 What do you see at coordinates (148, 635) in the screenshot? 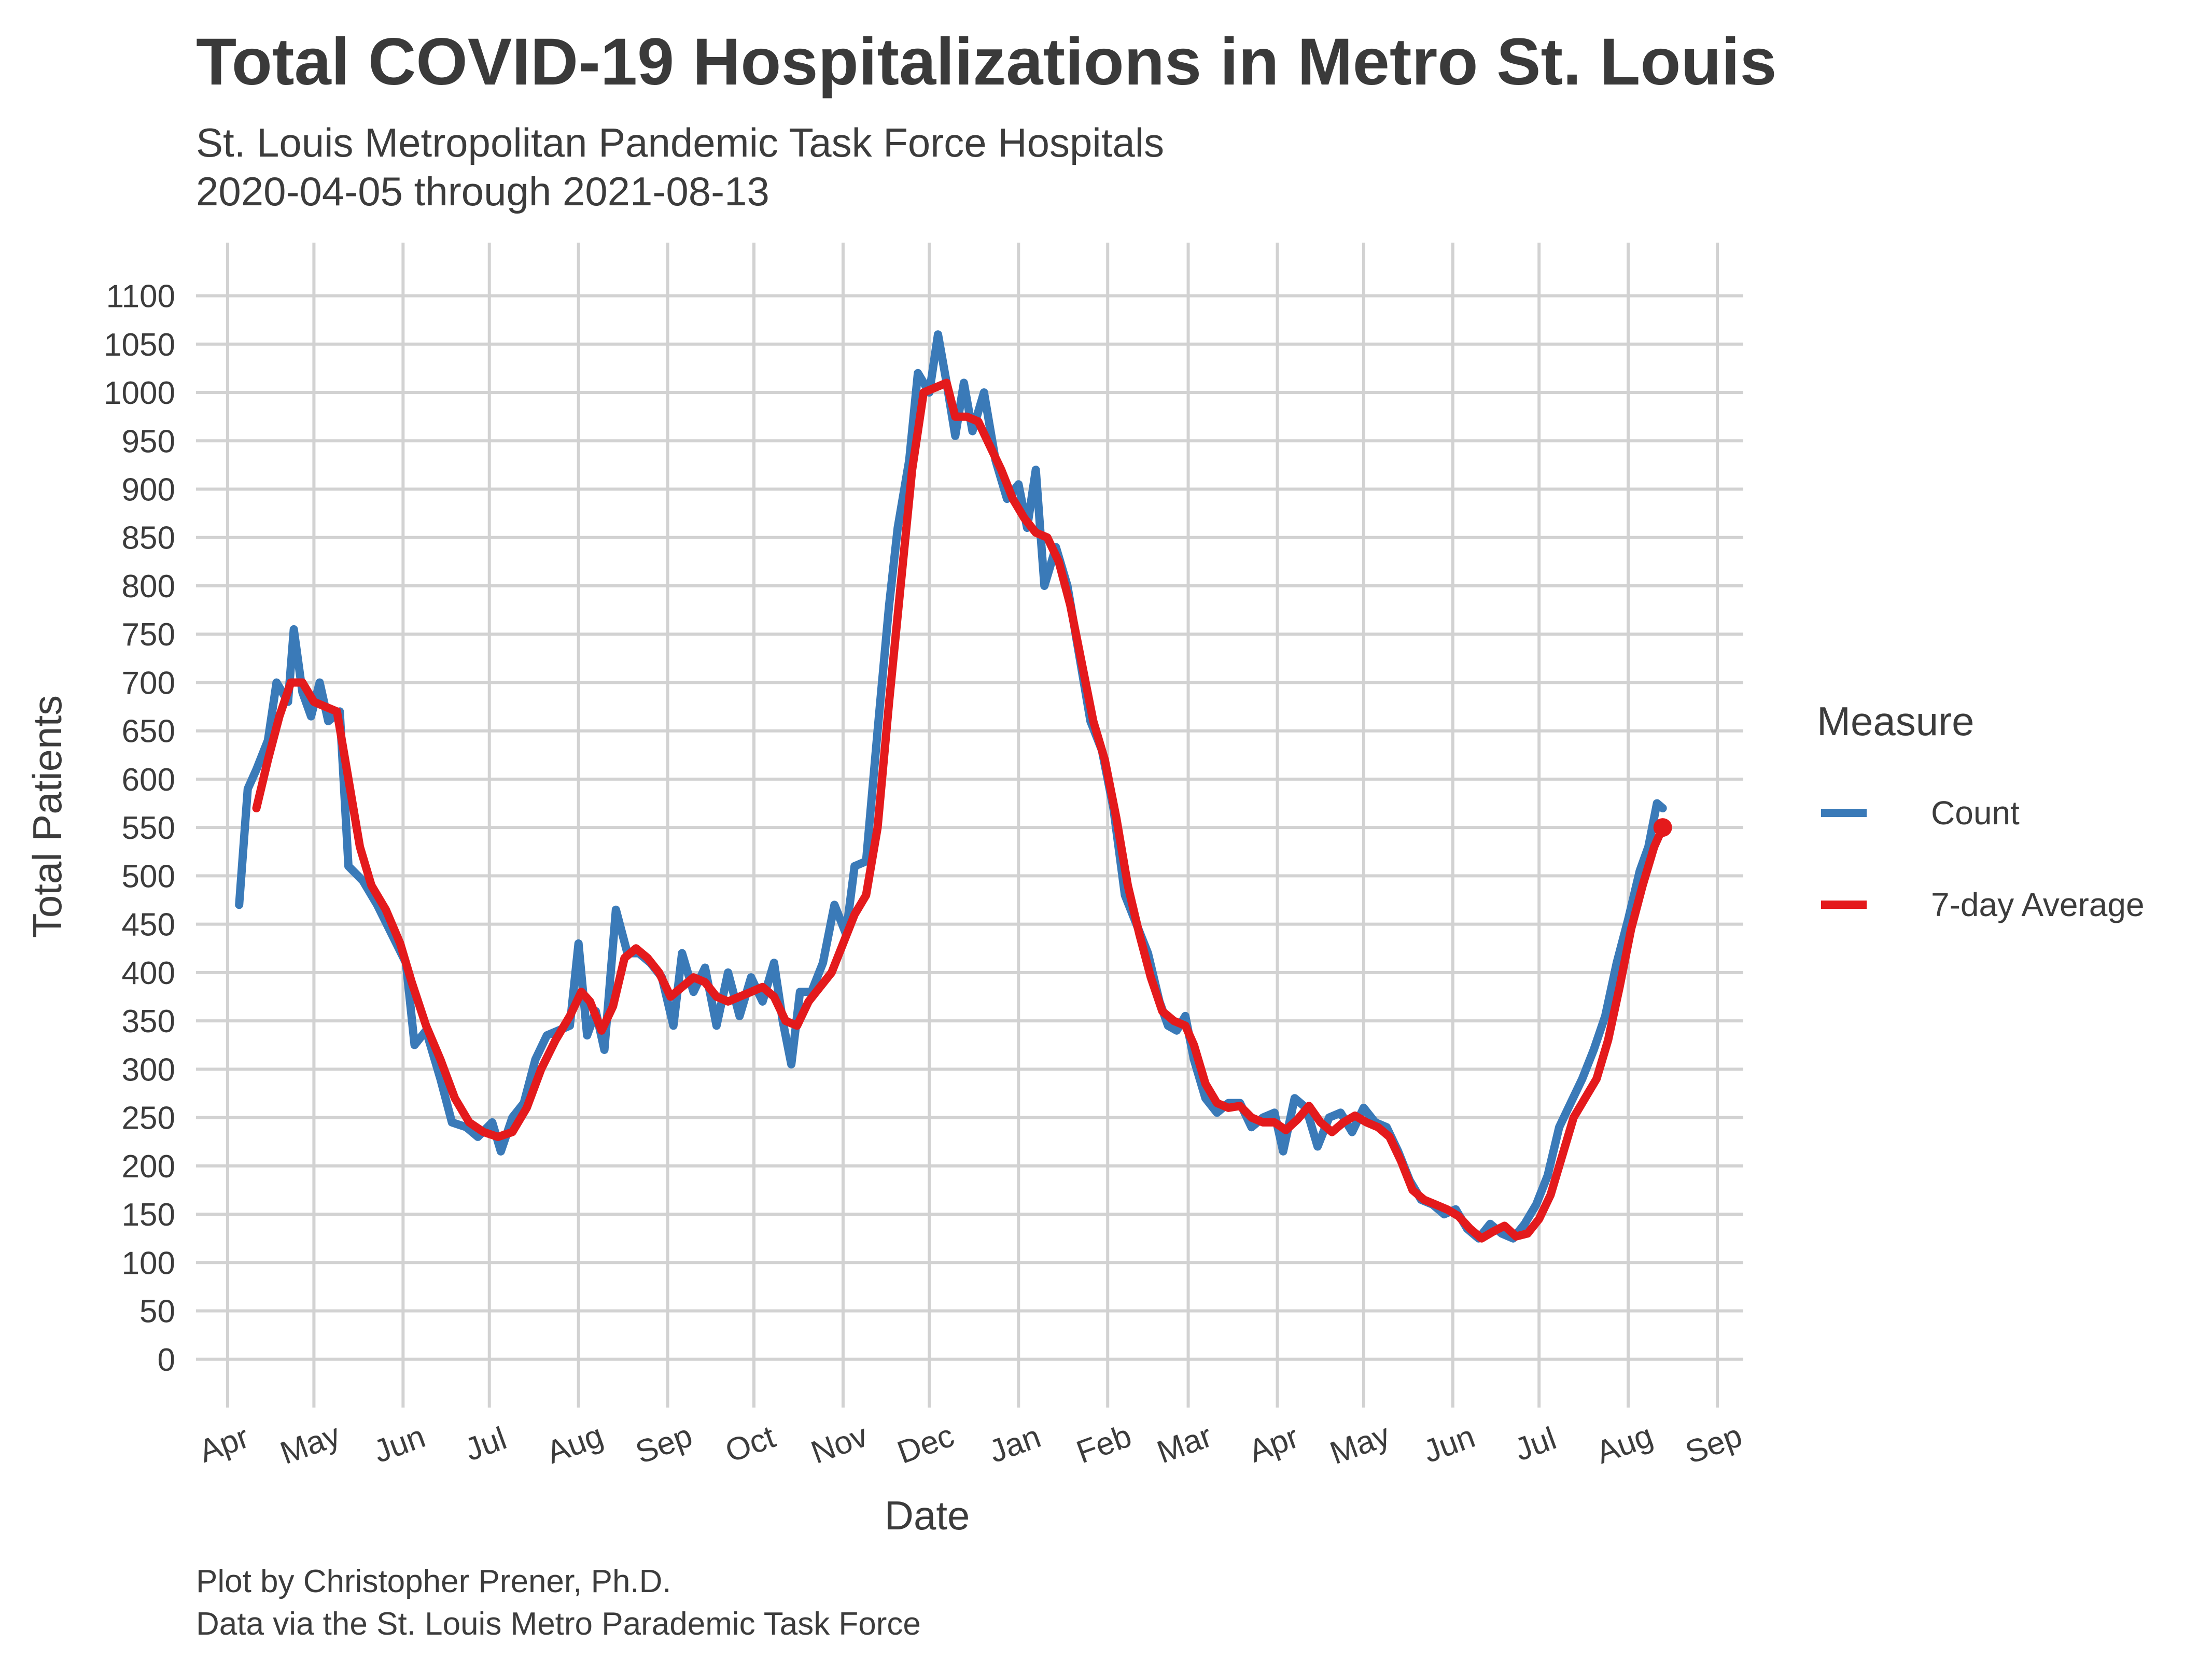
I see `y-tick-label: 750` at bounding box center [148, 635].